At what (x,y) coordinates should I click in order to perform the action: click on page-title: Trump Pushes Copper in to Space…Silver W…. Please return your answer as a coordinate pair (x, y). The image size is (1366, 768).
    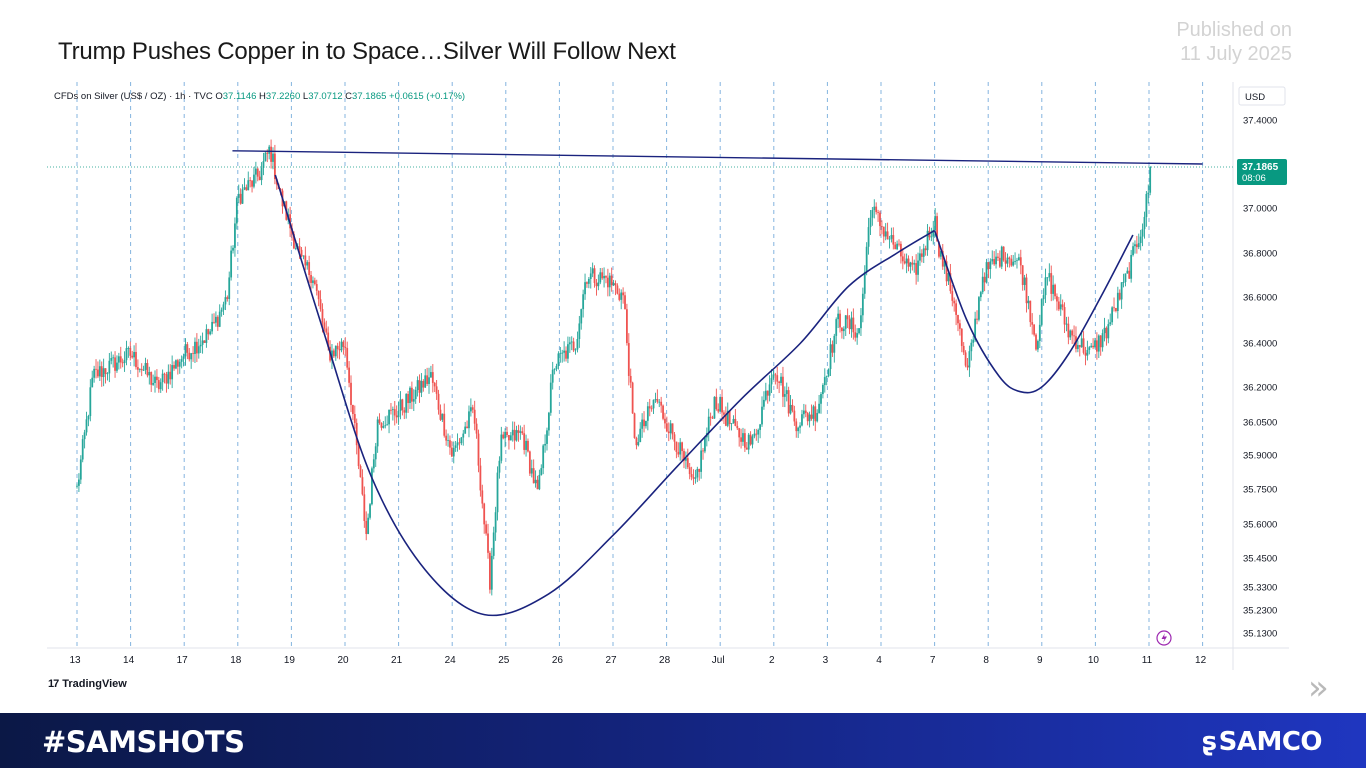
    Looking at the image, I should click on (367, 51).